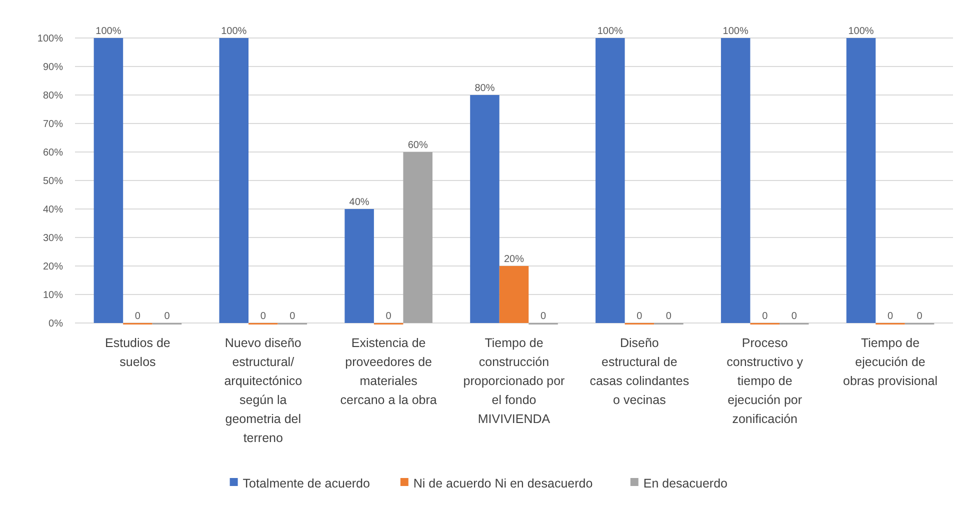 The height and width of the screenshot is (505, 978). Describe the element at coordinates (53, 210) in the screenshot. I see `y-tick-label: 40%` at that location.